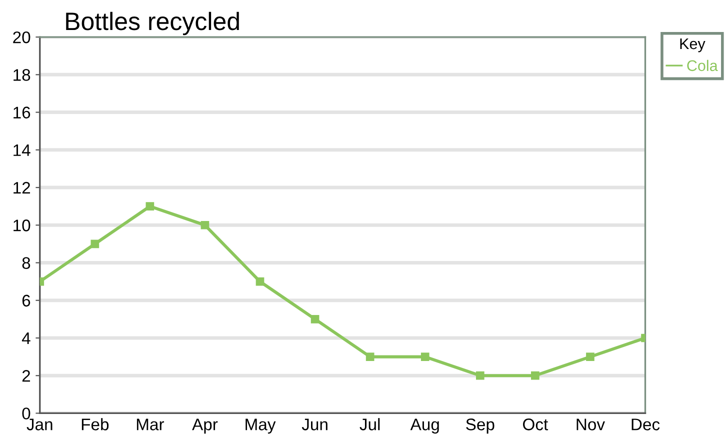 The image size is (725, 441). Describe the element at coordinates (22, 188) in the screenshot. I see `y-tick-label: 12` at that location.